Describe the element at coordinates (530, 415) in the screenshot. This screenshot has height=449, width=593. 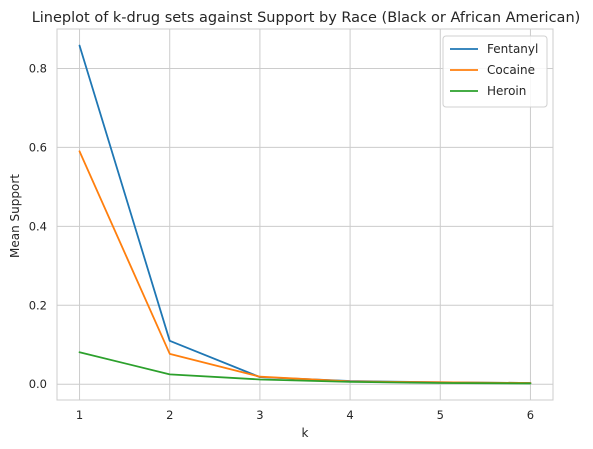
I see `x-tick-label: 6` at that location.